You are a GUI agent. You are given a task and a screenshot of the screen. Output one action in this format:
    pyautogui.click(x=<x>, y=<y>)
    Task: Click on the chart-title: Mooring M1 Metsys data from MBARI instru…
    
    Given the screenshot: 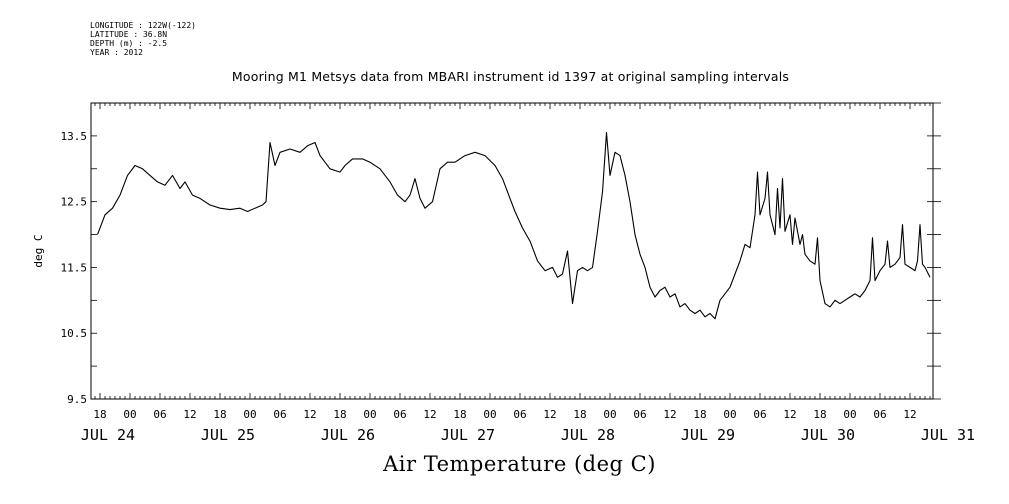 What is the action you would take?
    pyautogui.click(x=510, y=76)
    